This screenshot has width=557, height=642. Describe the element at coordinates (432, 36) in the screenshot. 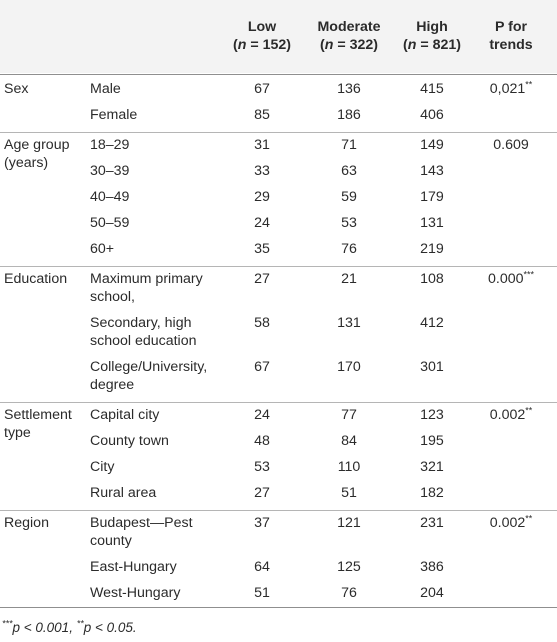

I see `column-header-high: High (n = 821)` at that location.